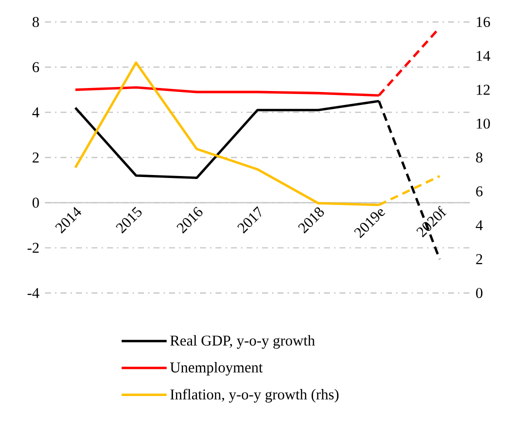  Describe the element at coordinates (479, 293) in the screenshot. I see `y2-tick-label: 0` at that location.